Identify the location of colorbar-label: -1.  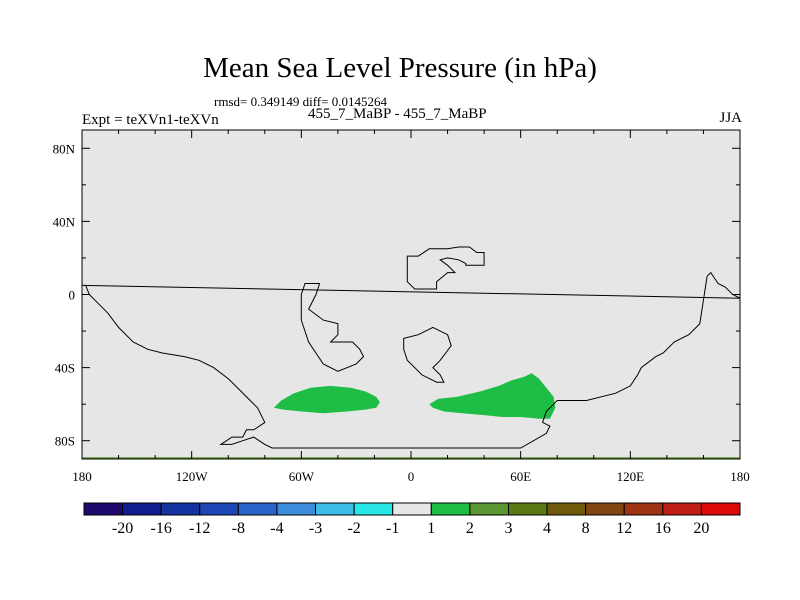
(392, 528).